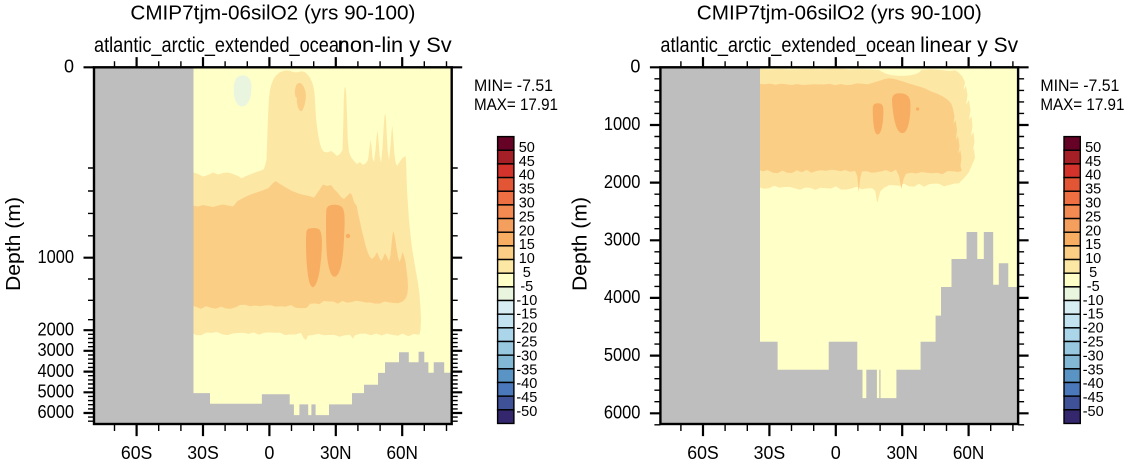 The height and width of the screenshot is (465, 1134). What do you see at coordinates (969, 45) in the screenshot?
I see `svg-text: linear y Sv` at bounding box center [969, 45].